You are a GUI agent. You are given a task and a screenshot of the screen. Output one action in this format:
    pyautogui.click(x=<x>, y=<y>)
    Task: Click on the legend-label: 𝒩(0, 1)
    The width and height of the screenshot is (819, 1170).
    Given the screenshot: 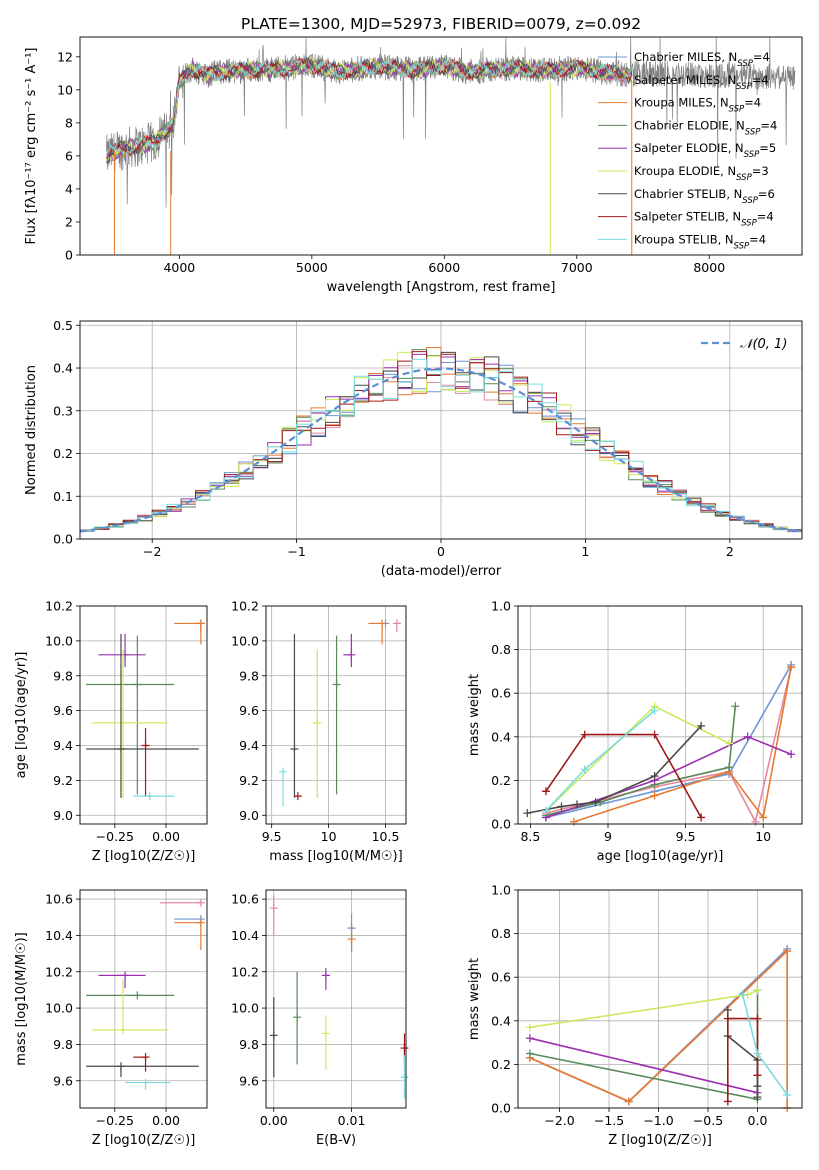 What is the action you would take?
    pyautogui.click(x=763, y=344)
    